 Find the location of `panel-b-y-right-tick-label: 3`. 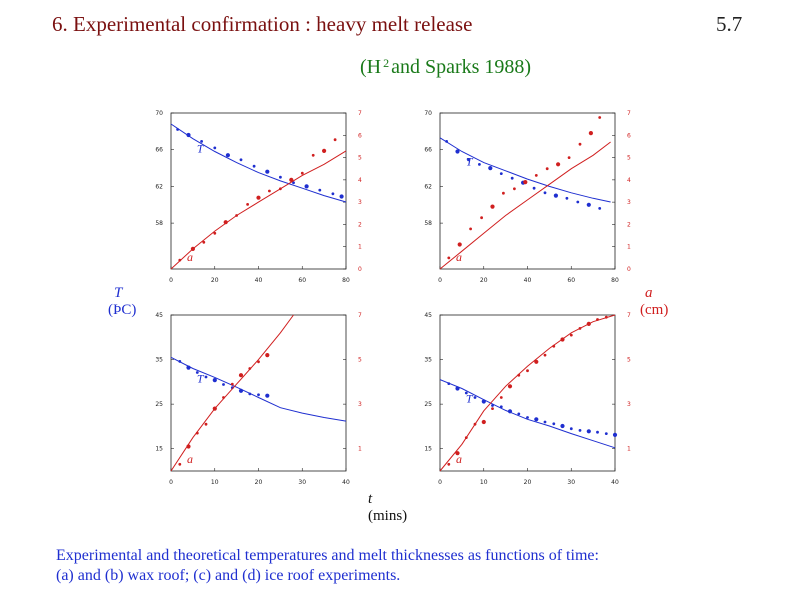

panel-b-y-right-tick-label: 3 is located at coordinates (629, 202).